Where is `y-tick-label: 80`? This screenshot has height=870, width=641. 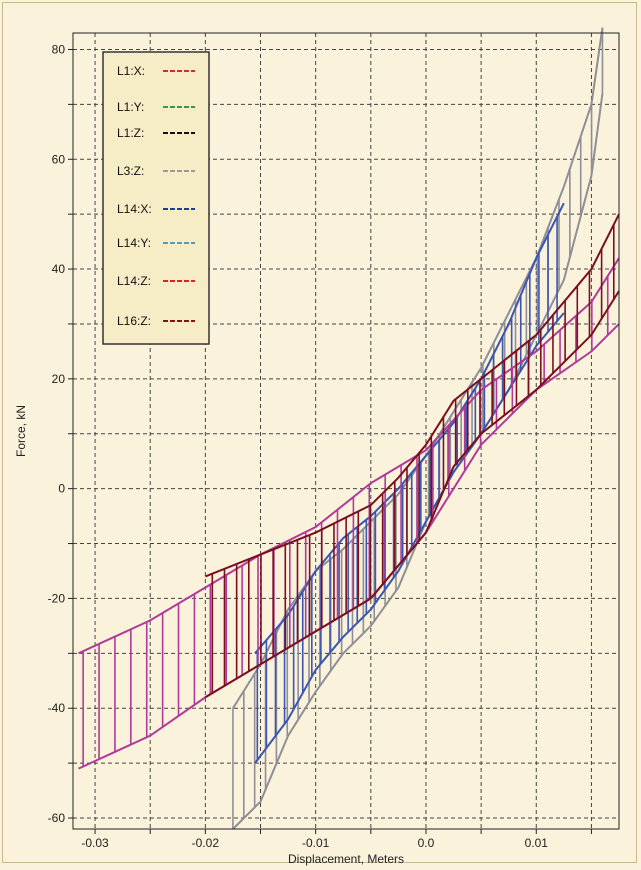 y-tick-label: 80 is located at coordinates (59, 49).